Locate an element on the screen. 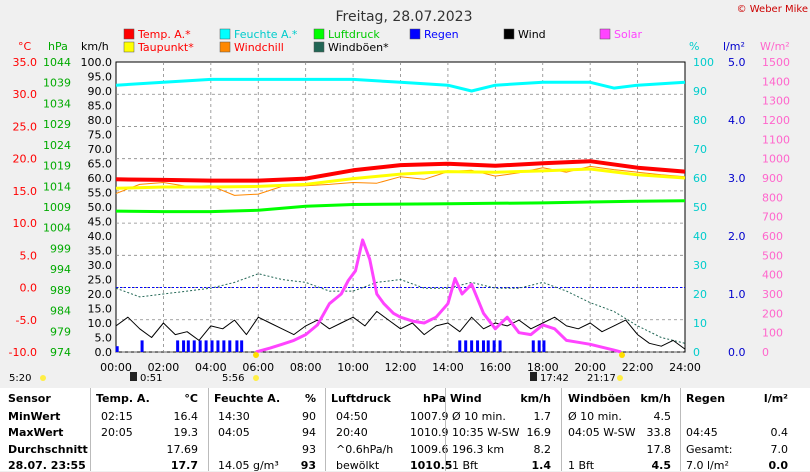 This screenshot has width=810, height=472. sunrise-marker is located at coordinates (256, 355).